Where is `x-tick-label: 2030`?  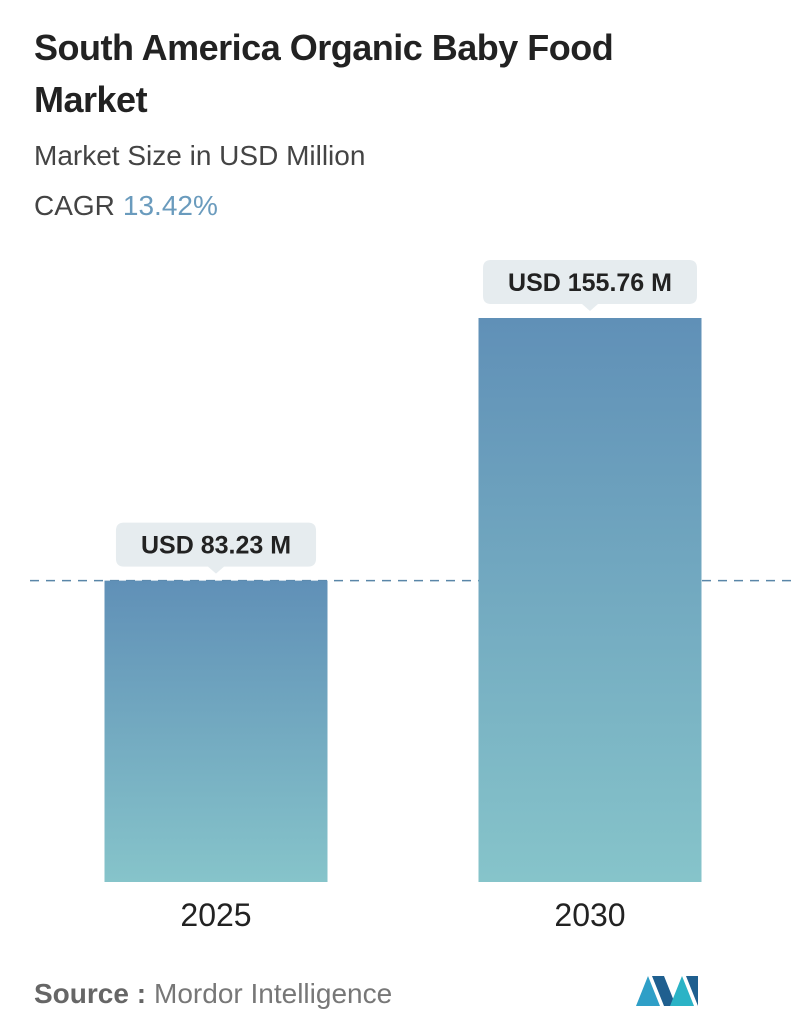 x-tick-label: 2030 is located at coordinates (589, 915).